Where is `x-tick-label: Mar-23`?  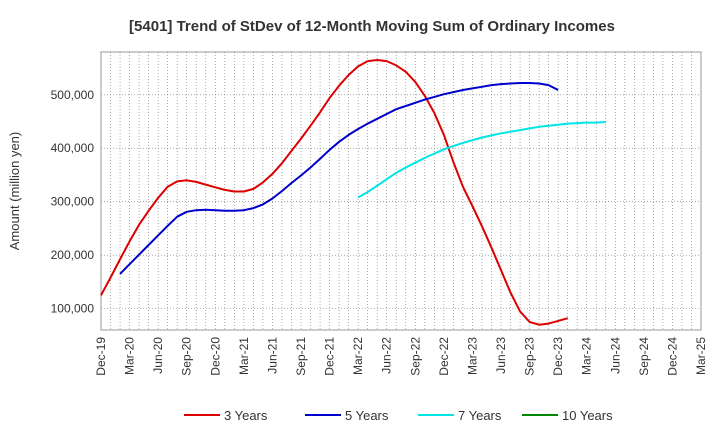 x-tick-label: Mar-23 is located at coordinates (472, 356).